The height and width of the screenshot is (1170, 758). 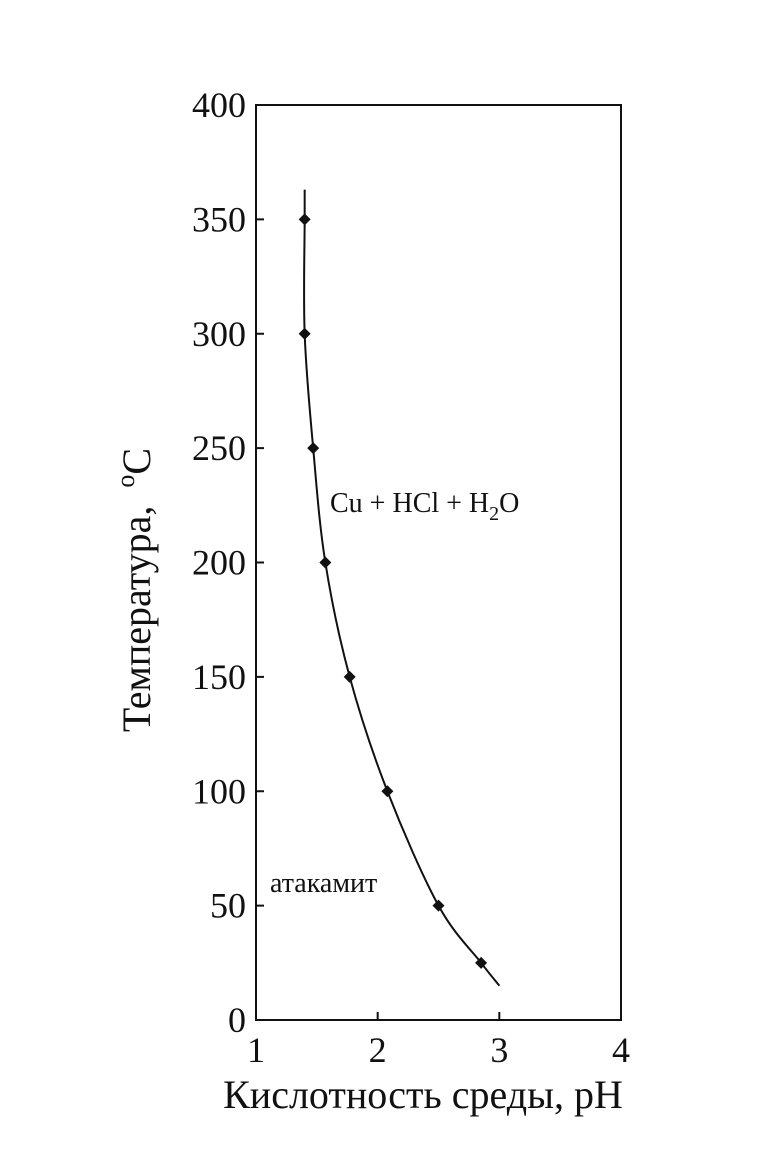 I want to click on x-axis-ticks: 1 2 3 4, so click(x=438, y=1041).